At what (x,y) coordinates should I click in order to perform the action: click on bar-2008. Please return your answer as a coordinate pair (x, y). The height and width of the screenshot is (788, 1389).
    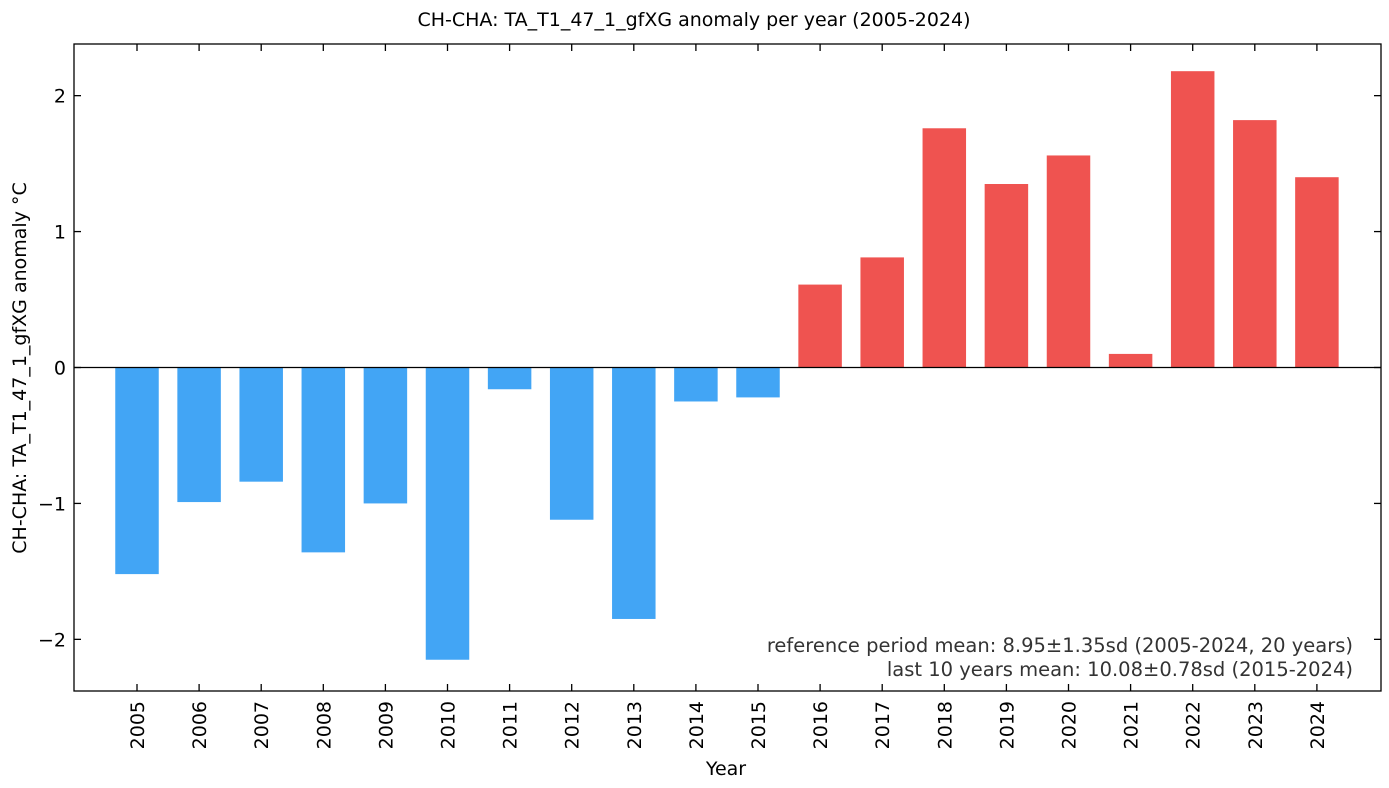
    Looking at the image, I should click on (323, 460).